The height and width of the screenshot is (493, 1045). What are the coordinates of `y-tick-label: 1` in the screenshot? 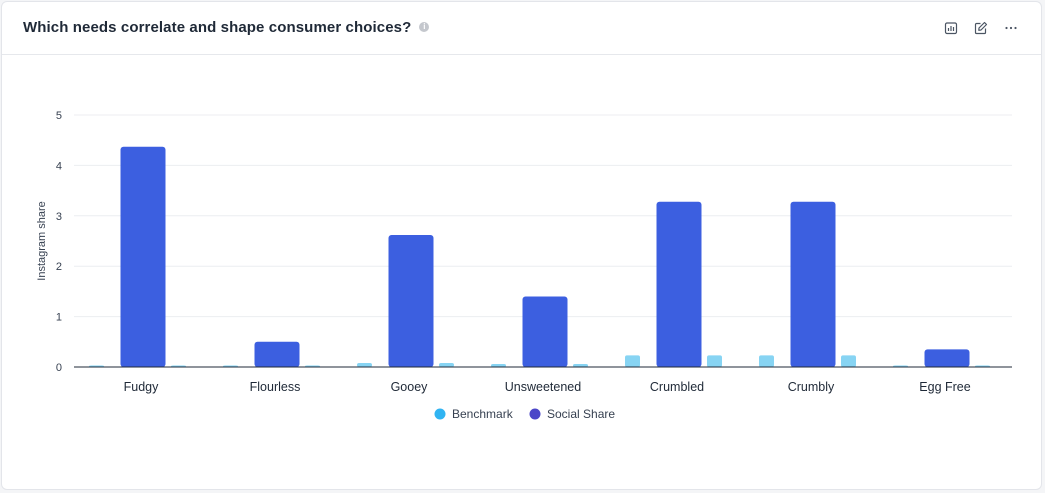 It's located at (59, 318).